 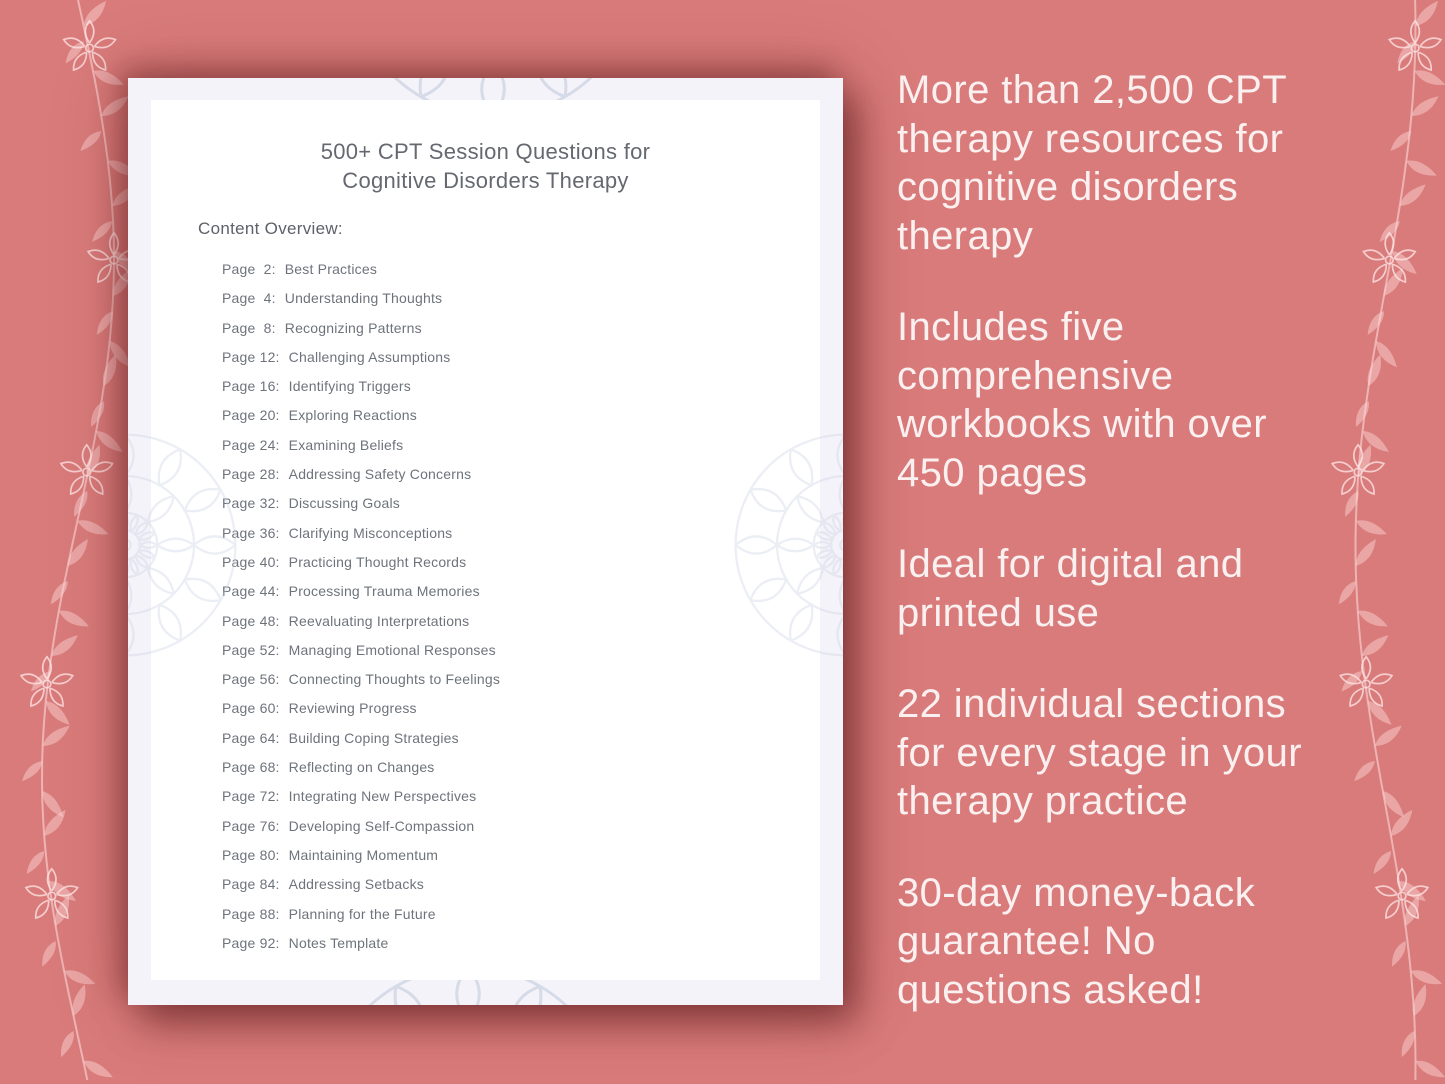 What do you see at coordinates (270, 228) in the screenshot?
I see `content-overview-heading: Content Overview:` at bounding box center [270, 228].